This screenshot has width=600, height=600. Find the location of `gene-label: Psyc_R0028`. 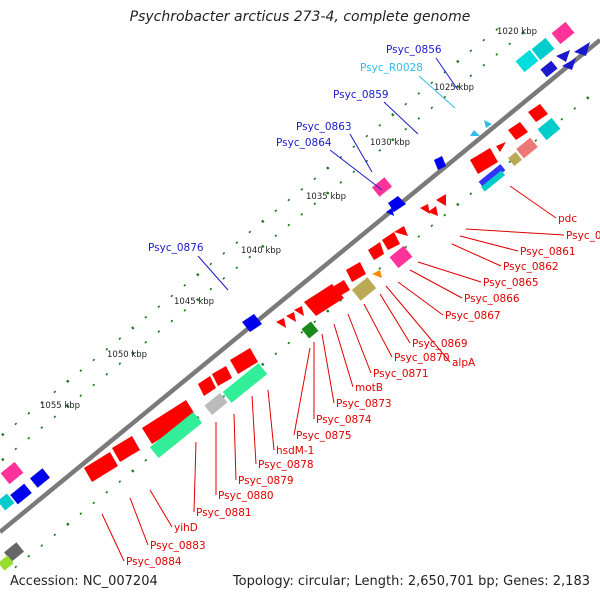

gene-label: Psyc_R0028 is located at coordinates (391, 68).